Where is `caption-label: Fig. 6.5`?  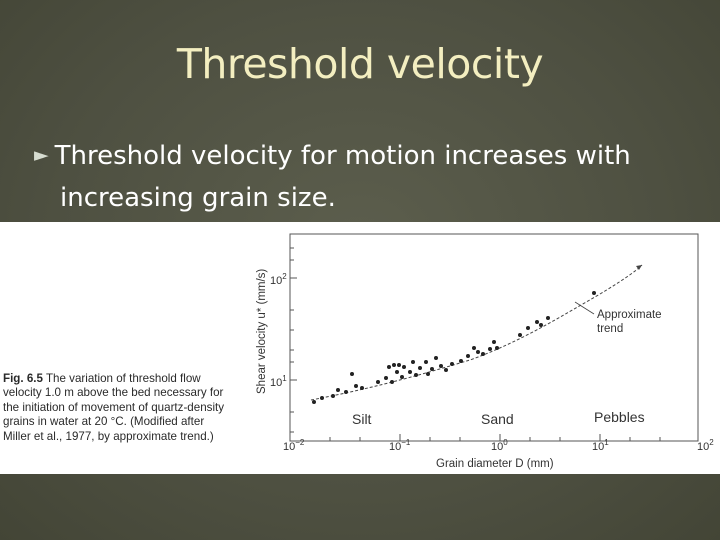 caption-label: Fig. 6.5 is located at coordinates (23, 378).